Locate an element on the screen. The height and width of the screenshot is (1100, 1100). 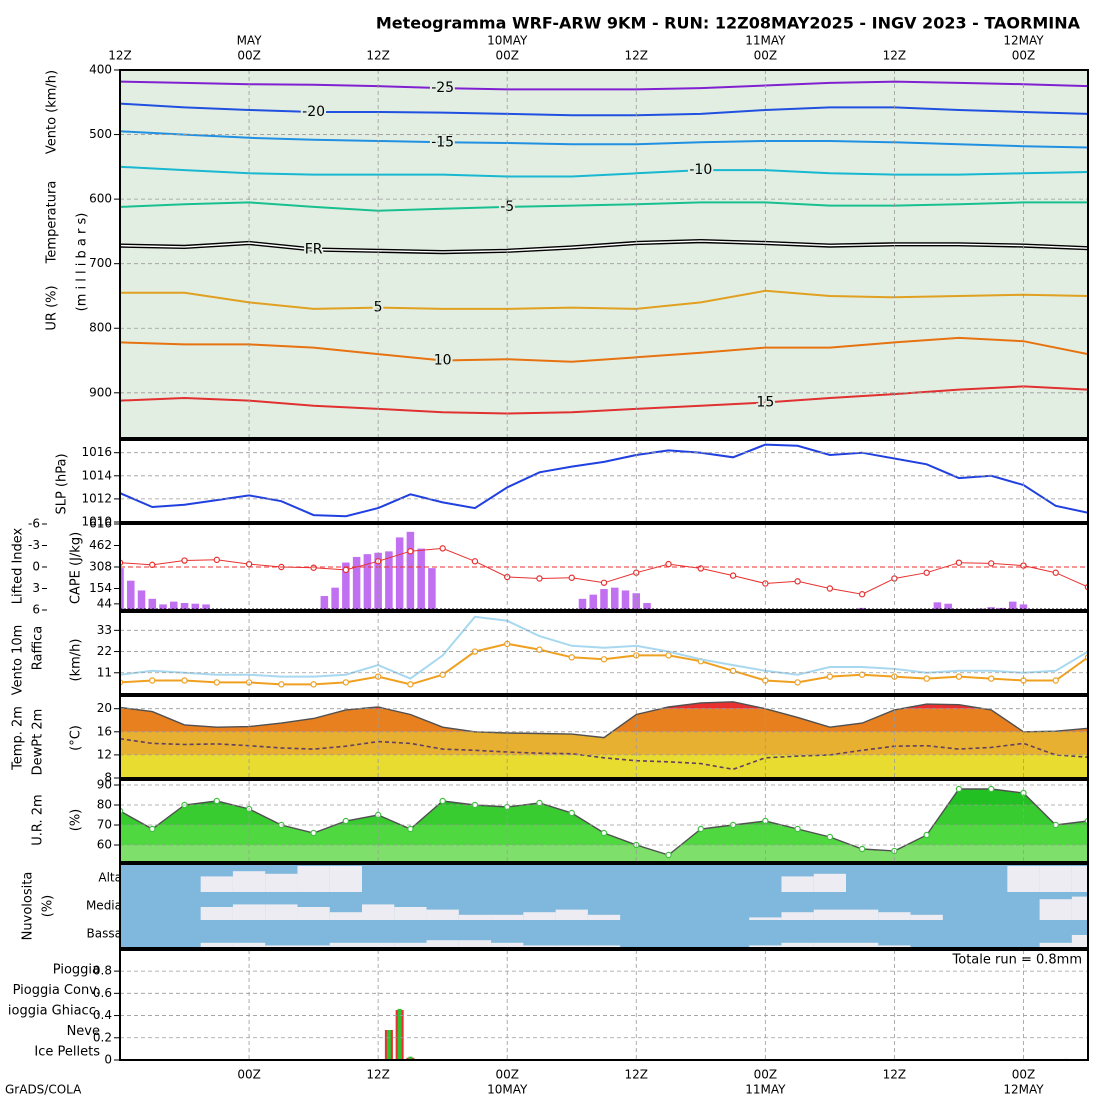
panel: 60 70 80 90 U.R. 2m (%) is located at coordinates (560, 820).